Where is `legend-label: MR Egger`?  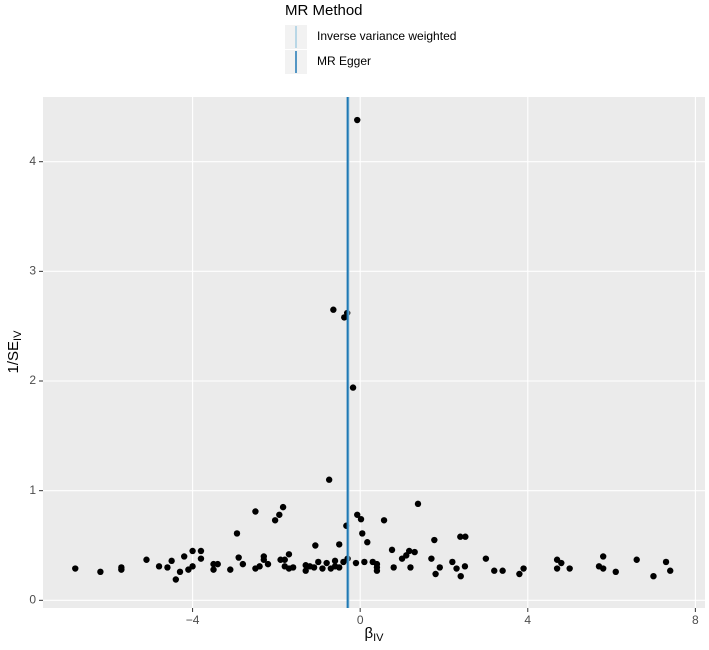
legend-label: MR Egger is located at coordinates (344, 61).